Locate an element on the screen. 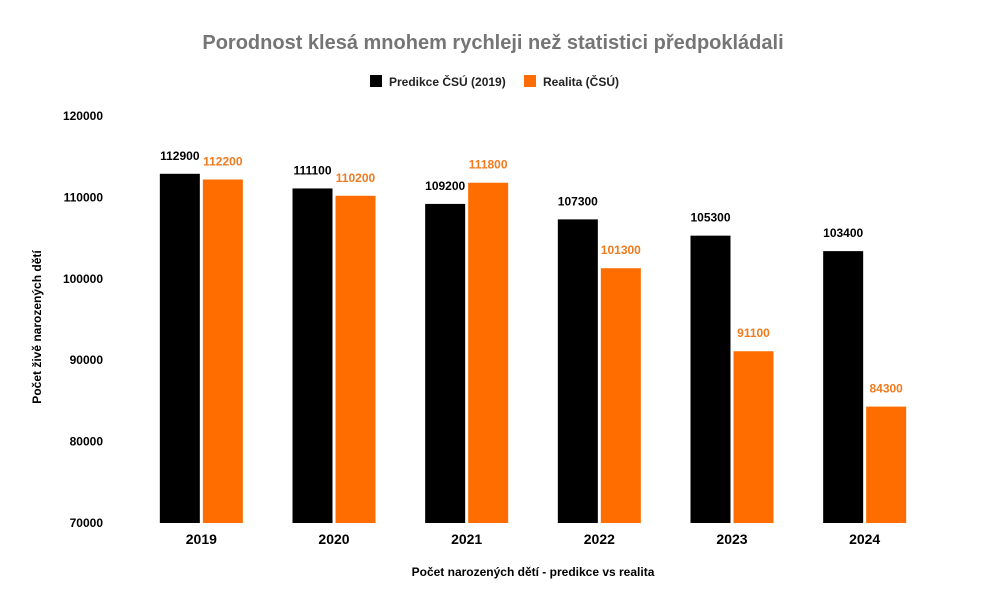  x-tick-label: 2024 is located at coordinates (864, 539).